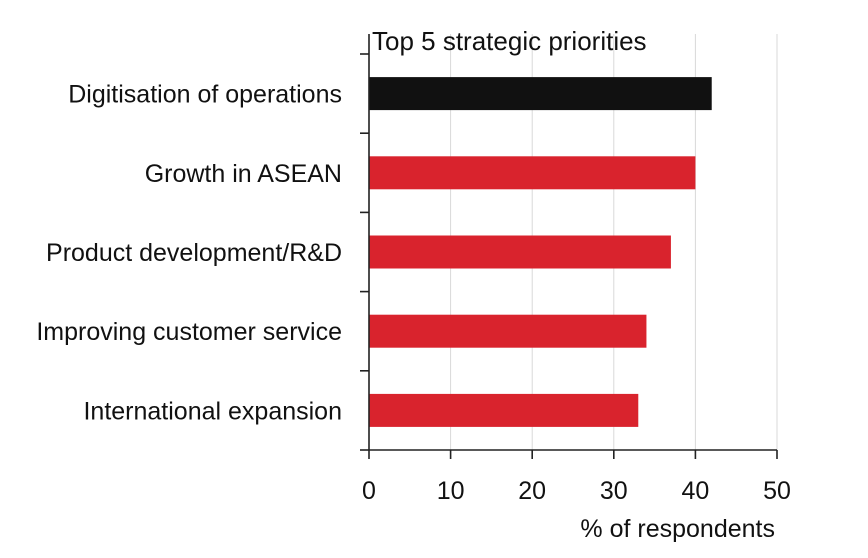  Describe the element at coordinates (677, 529) in the screenshot. I see `x-axis-title: % of respondents` at that location.